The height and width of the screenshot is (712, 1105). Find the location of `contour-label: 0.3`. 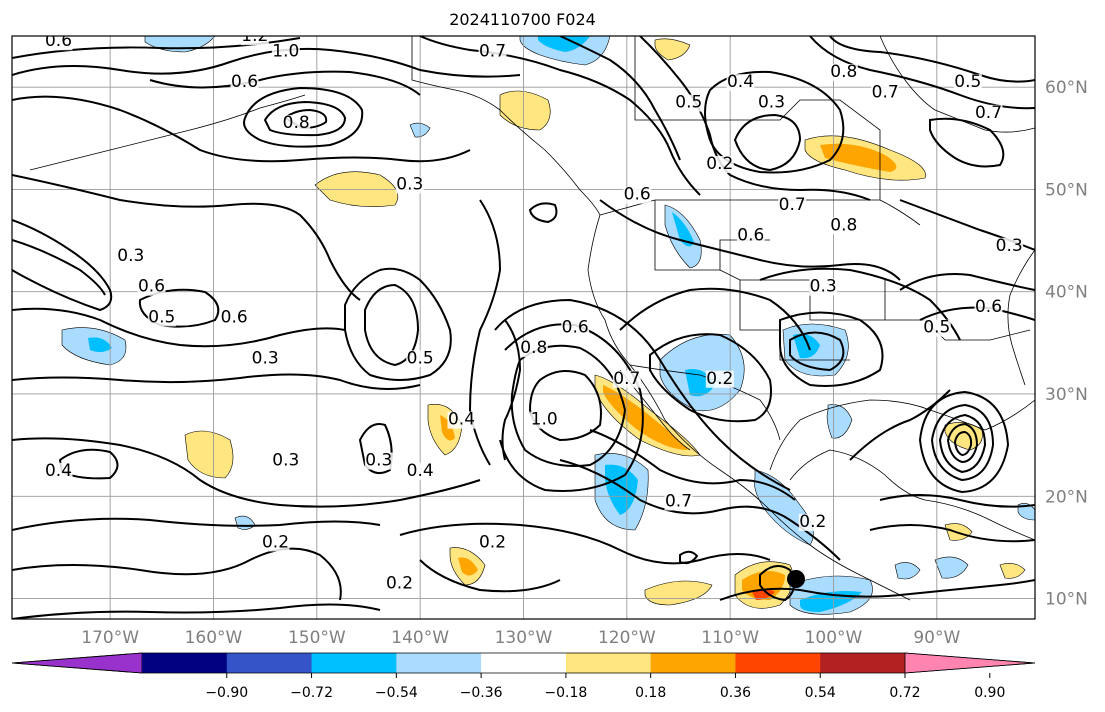

contour-label: 0.3 is located at coordinates (130, 256).